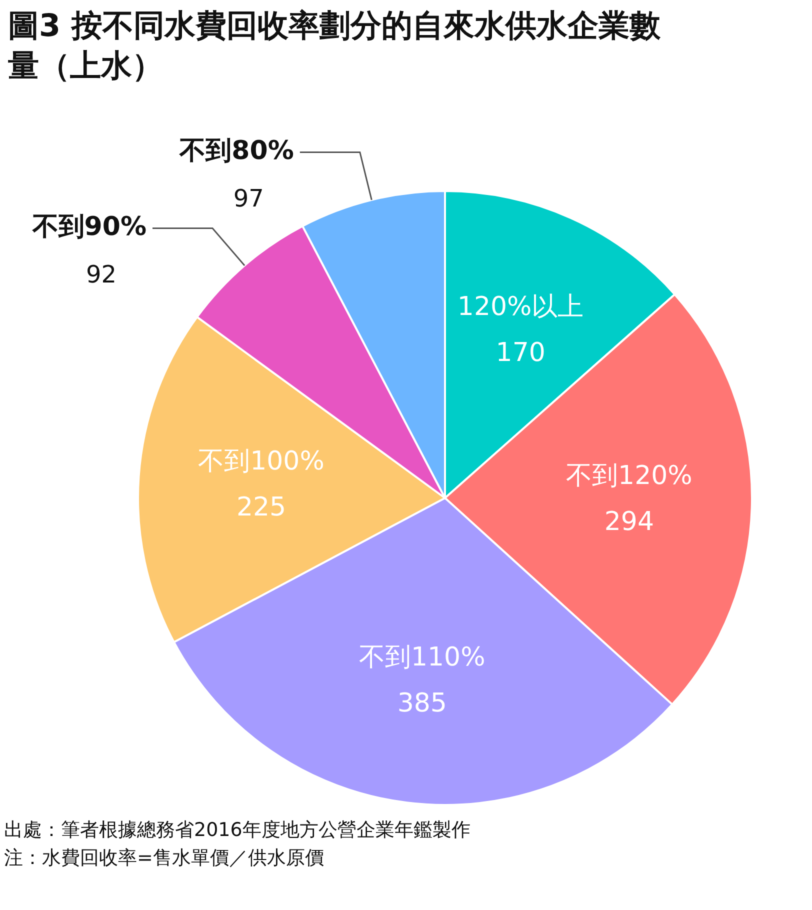  I want to click on data-label: 92, so click(101, 274).